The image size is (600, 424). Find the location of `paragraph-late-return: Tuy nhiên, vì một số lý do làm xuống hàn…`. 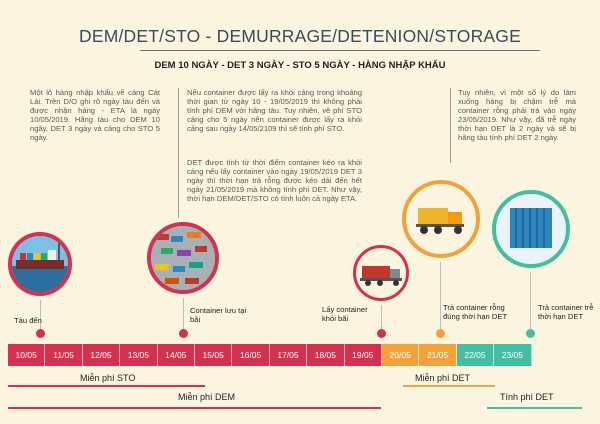

paragraph-late-return: Tuy nhiên, vì một số lý do làm xuống hàn… is located at coordinates (517, 115).